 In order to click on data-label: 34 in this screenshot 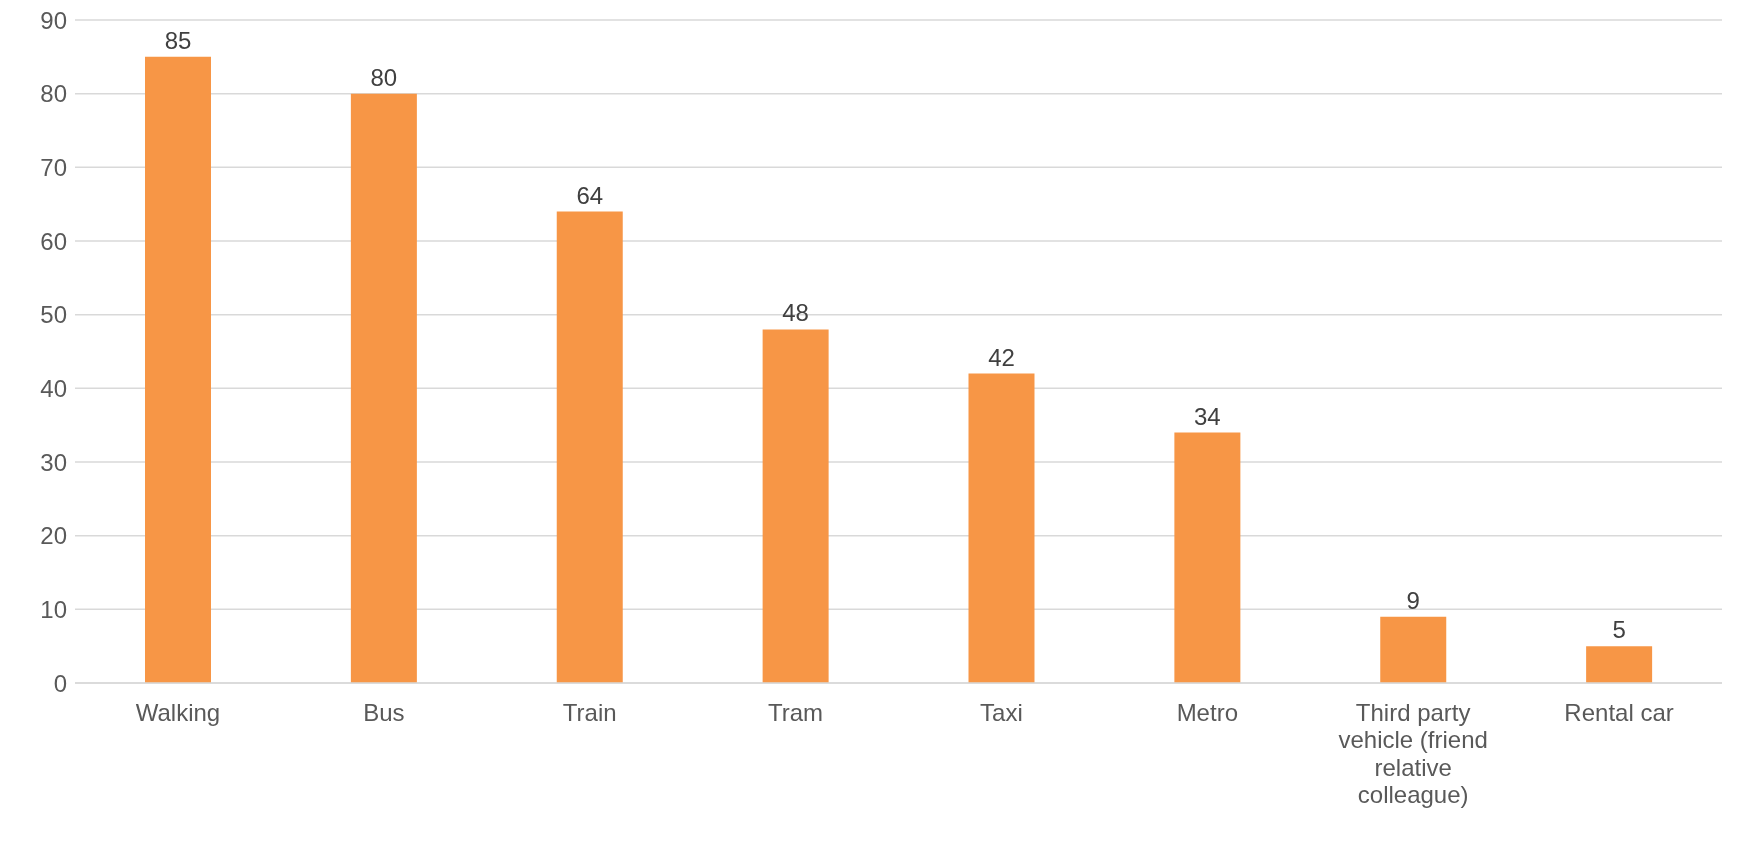, I will do `click(1207, 416)`.